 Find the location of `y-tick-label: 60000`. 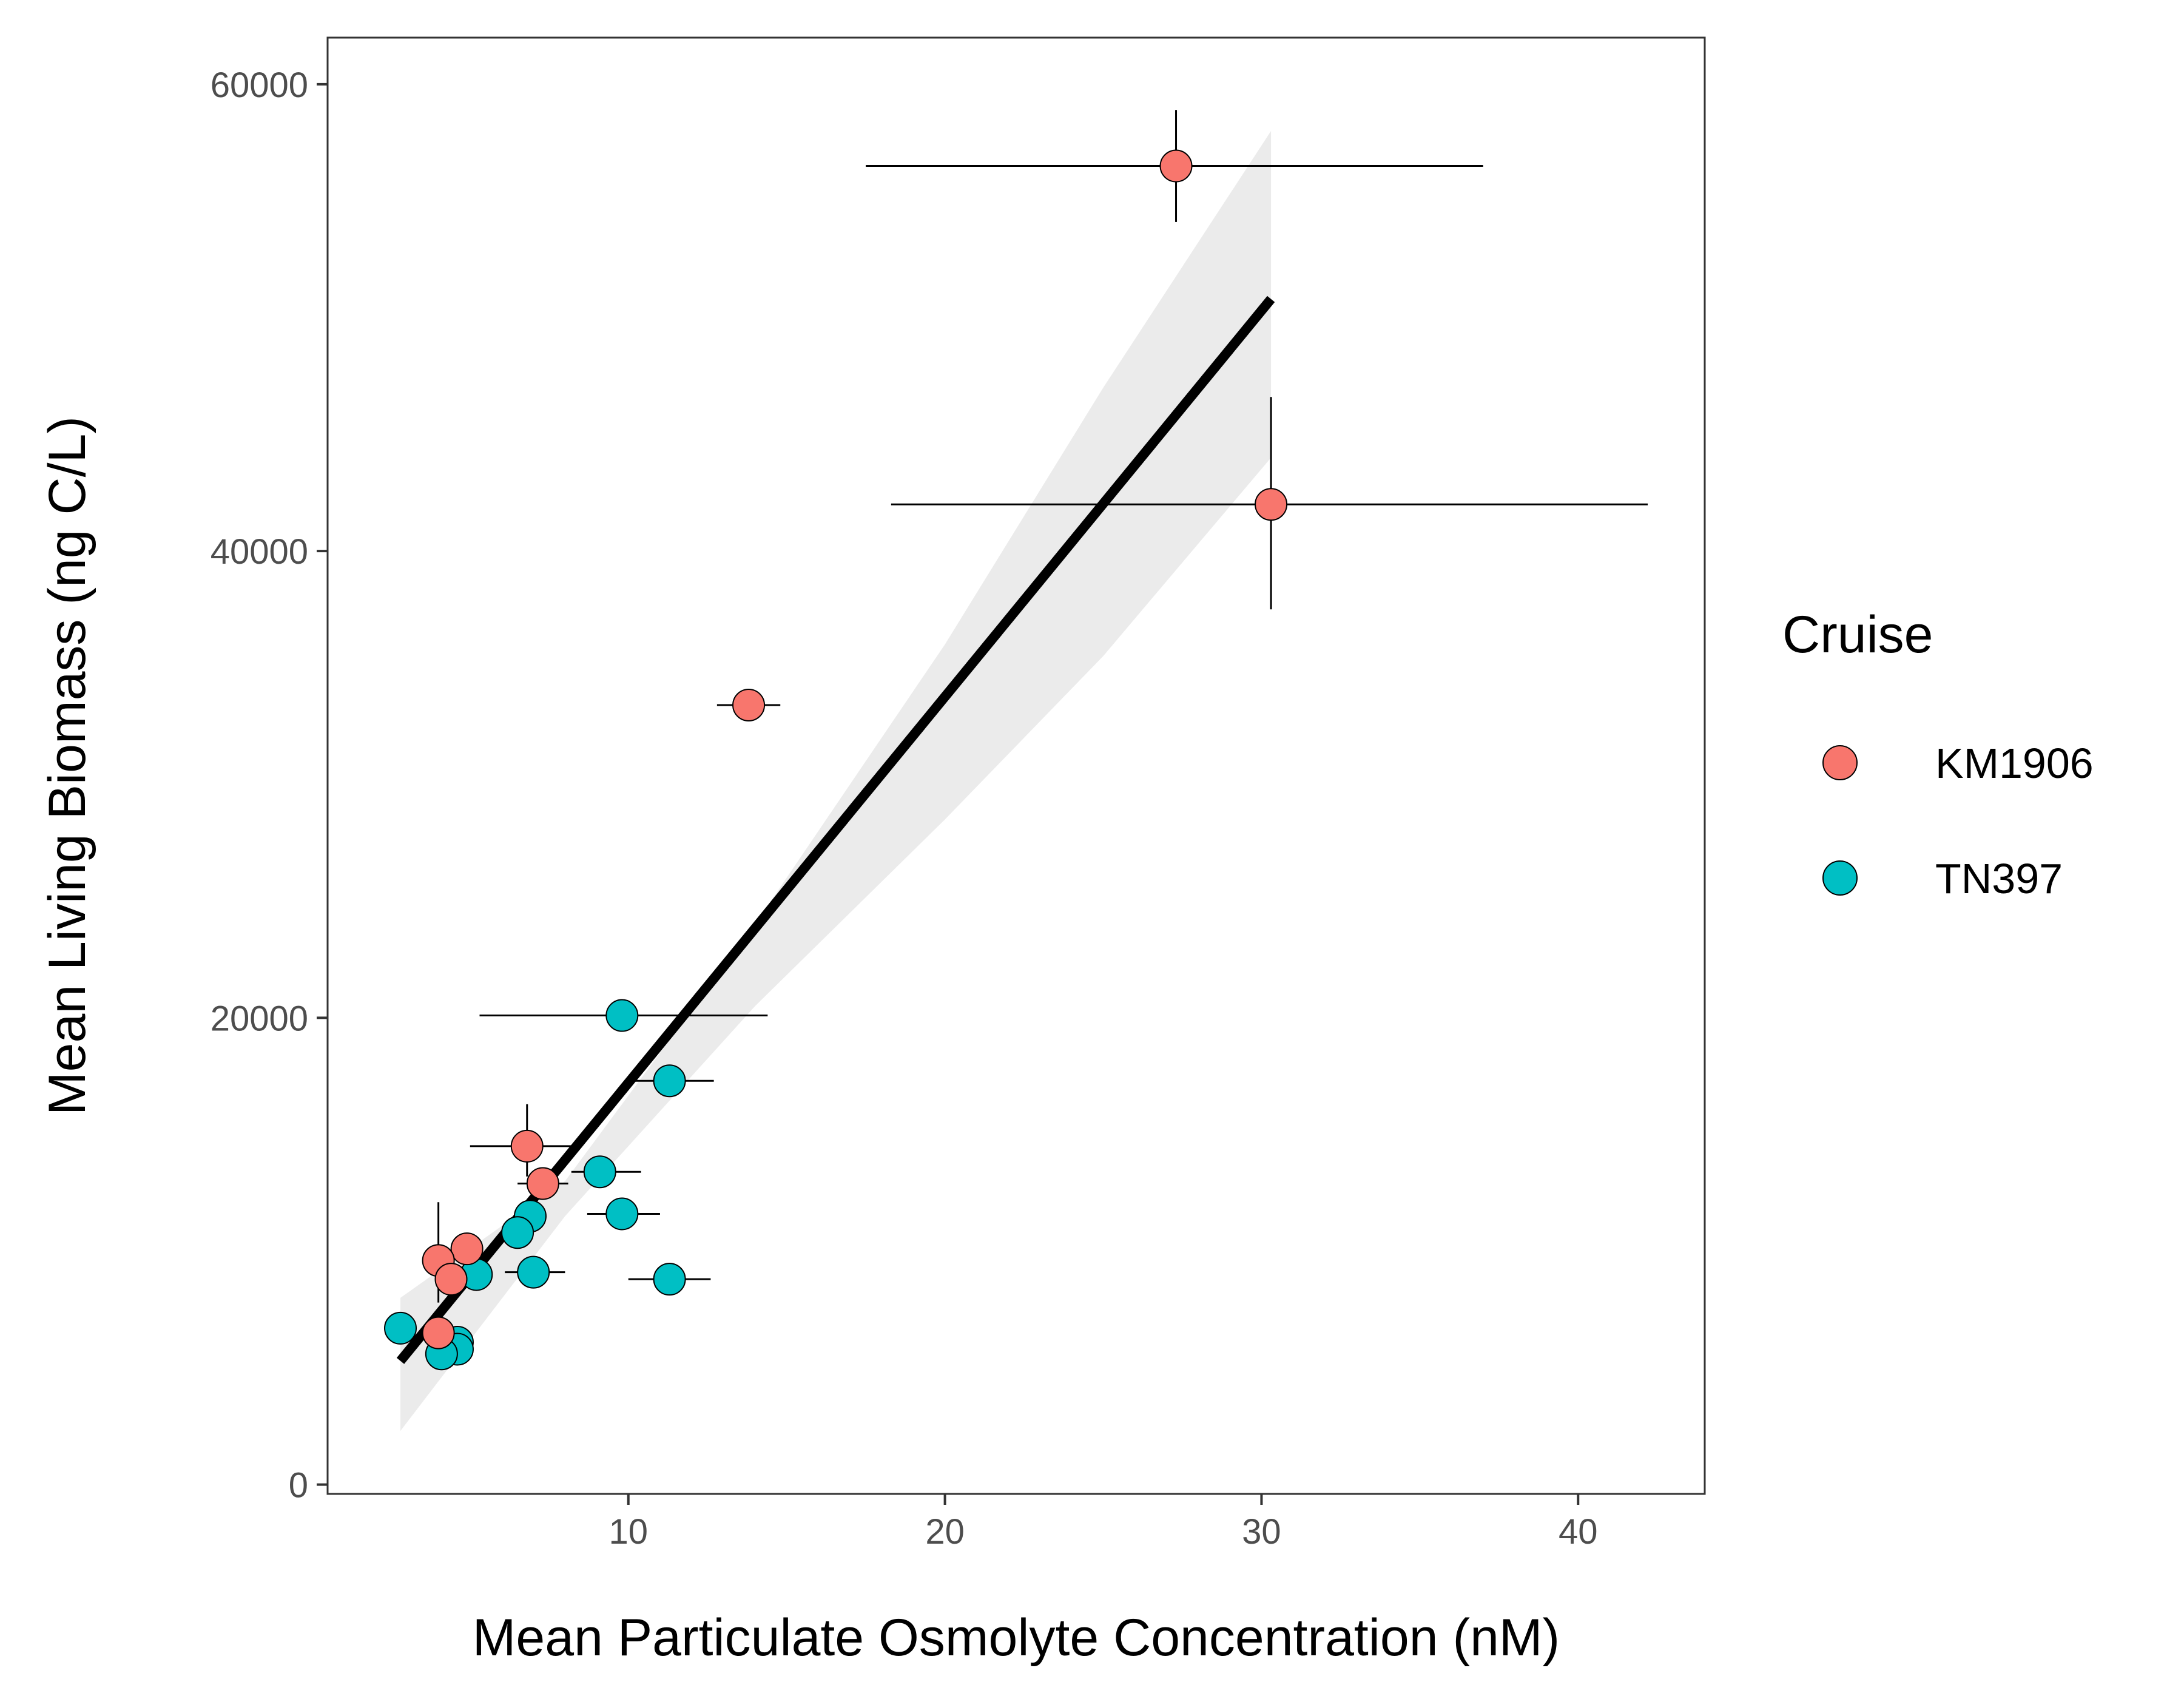

y-tick-label: 60000 is located at coordinates (259, 85).